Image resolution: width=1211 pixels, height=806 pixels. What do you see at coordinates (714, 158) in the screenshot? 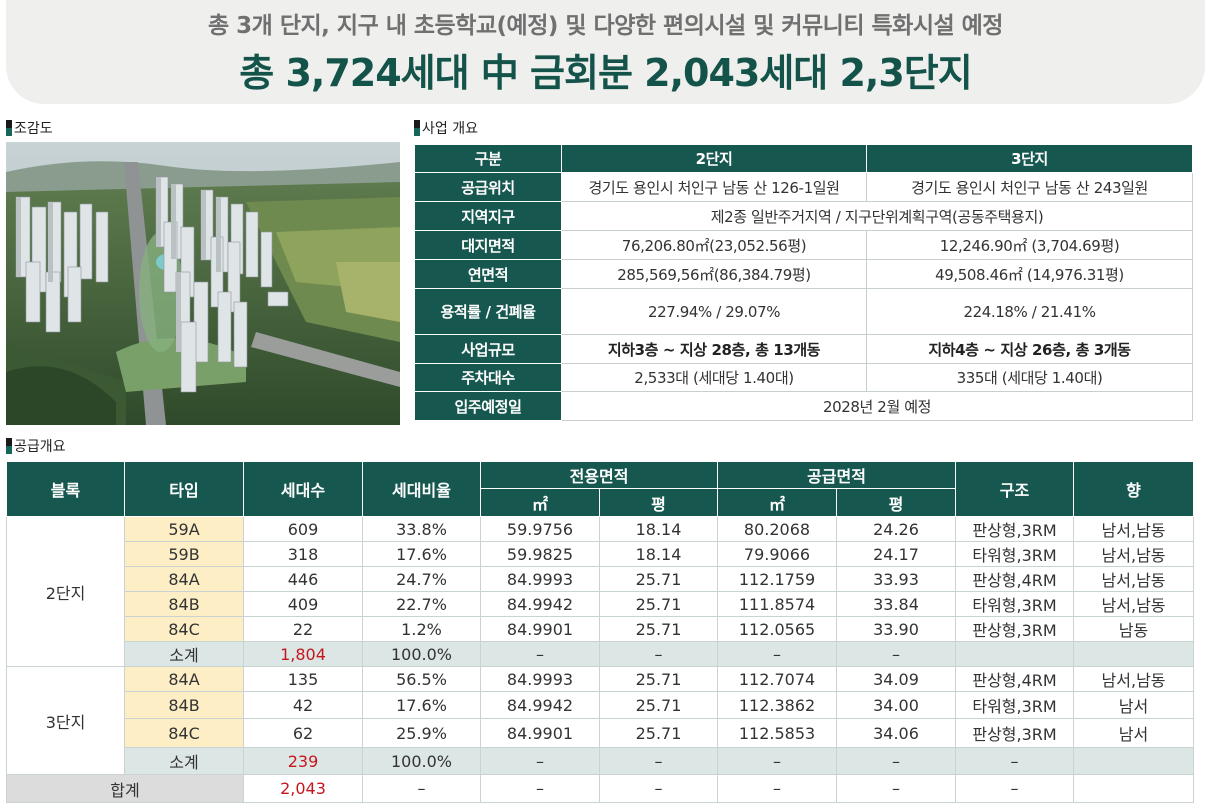
I see `header-block2: 2단지` at bounding box center [714, 158].